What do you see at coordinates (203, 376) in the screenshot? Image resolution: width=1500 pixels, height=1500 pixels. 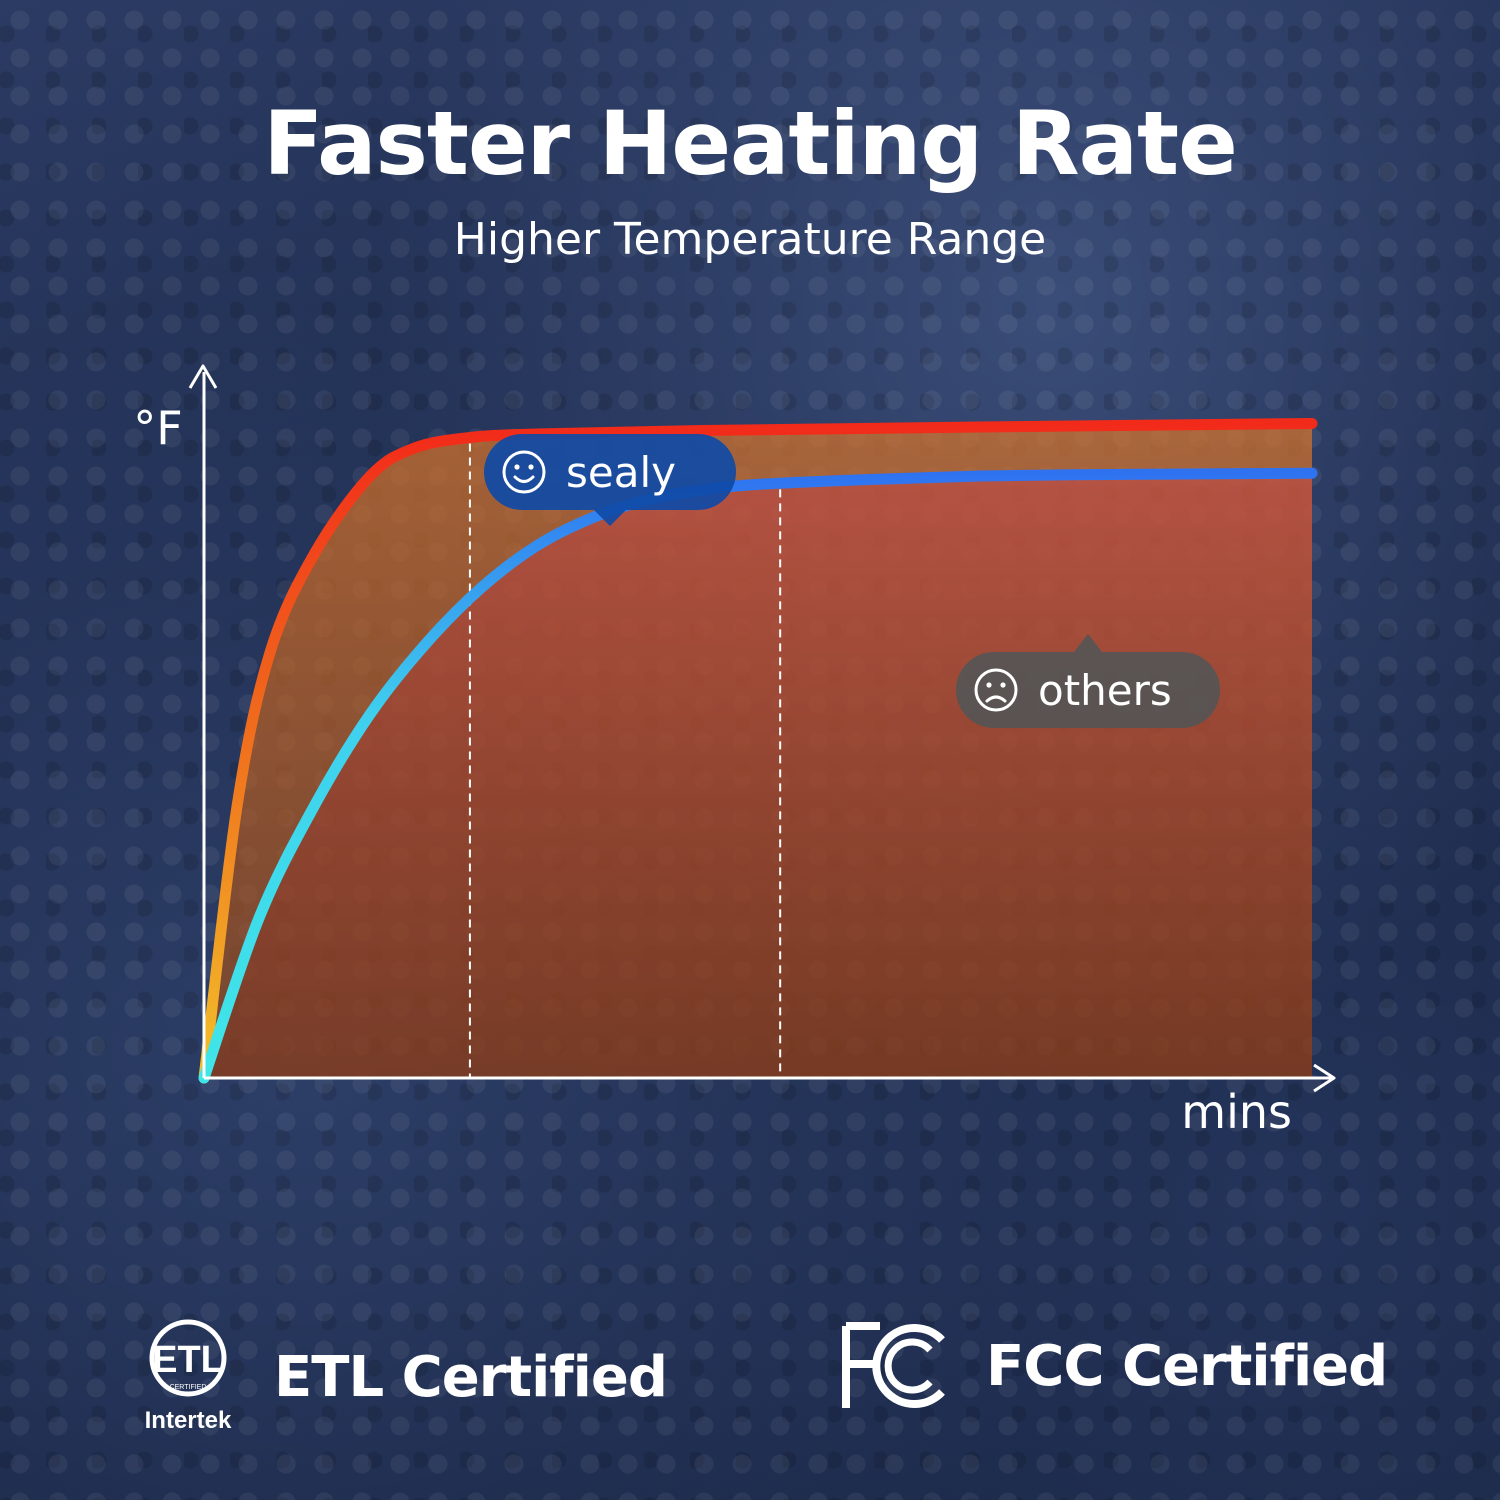 I see `y-axis-arrow-icon` at bounding box center [203, 376].